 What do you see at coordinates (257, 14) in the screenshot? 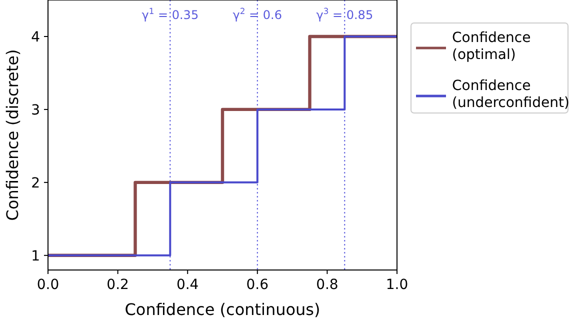
I see `ref-line-label: γ$^{2}$ = 0.6` at bounding box center [257, 14].